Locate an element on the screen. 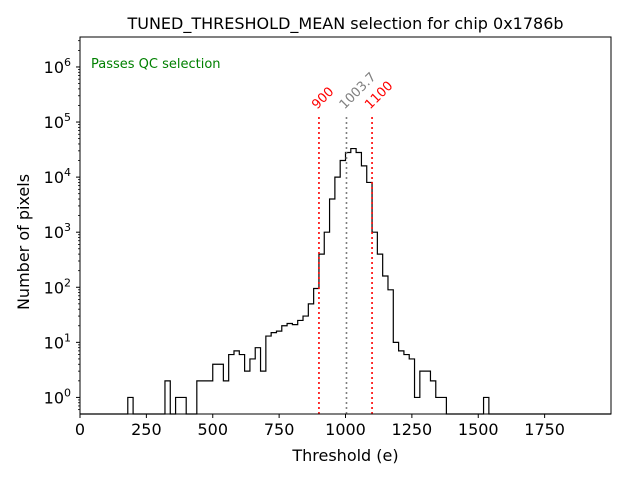  x-axis-ticks: 0 250 500 750 1000 1250 1500 1750 is located at coordinates (320, 426).